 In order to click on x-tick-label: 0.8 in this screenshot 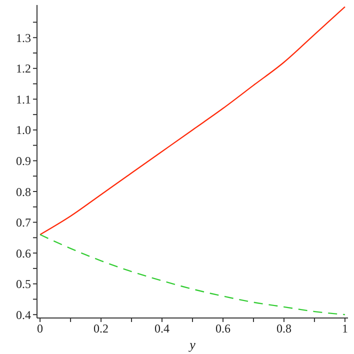, I will do `click(284, 329)`.